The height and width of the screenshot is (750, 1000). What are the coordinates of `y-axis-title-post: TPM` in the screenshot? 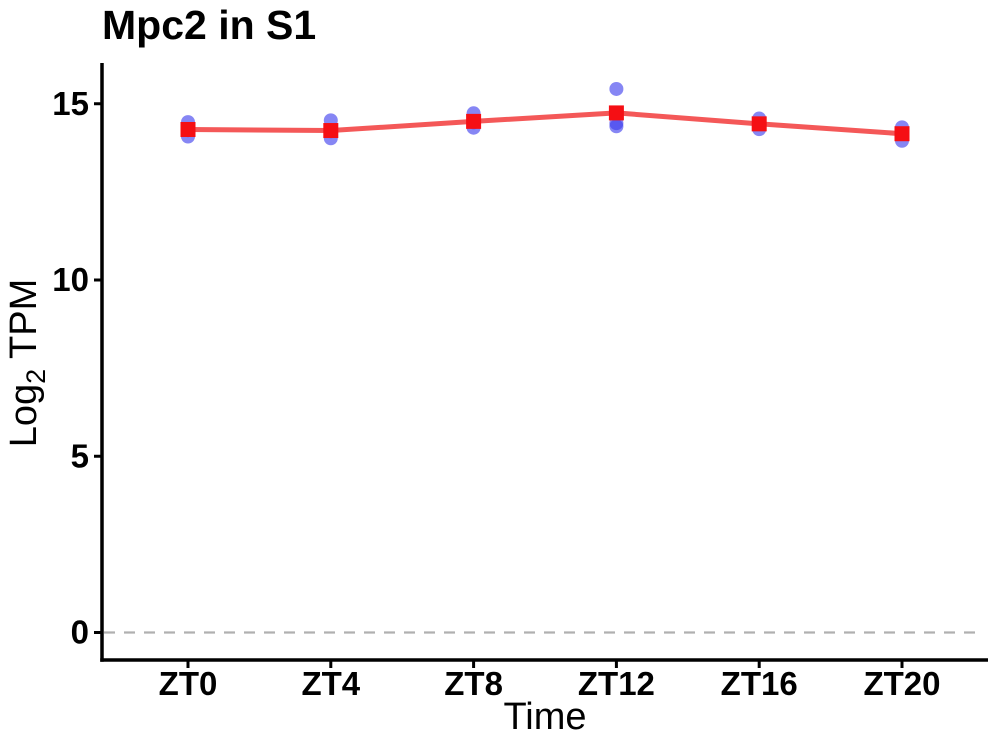 It's located at (24, 323).